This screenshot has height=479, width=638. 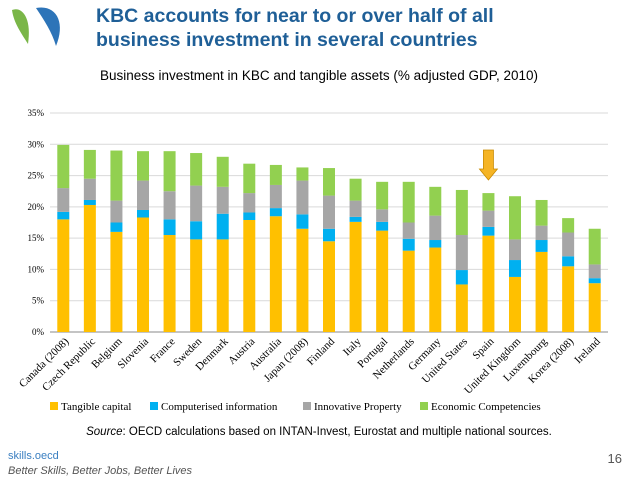 What do you see at coordinates (219, 407) in the screenshot?
I see `legend-label-computerised: Computerised information` at bounding box center [219, 407].